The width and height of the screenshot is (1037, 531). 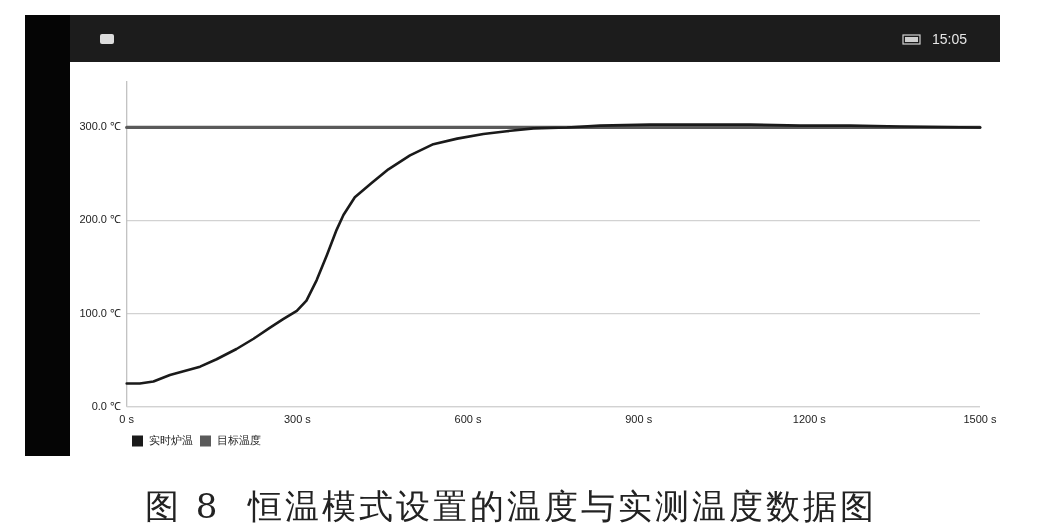 I want to click on text: 15:05, so click(x=949, y=38).